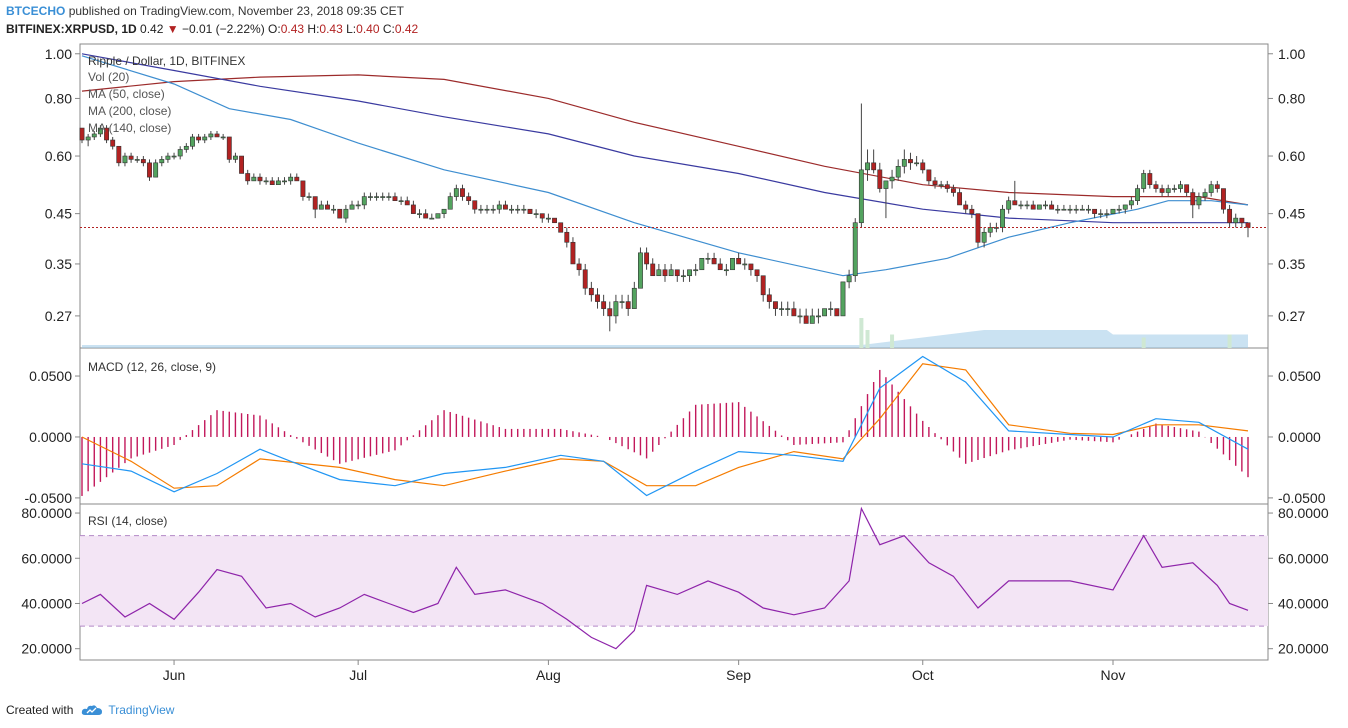 The height and width of the screenshot is (728, 1348). What do you see at coordinates (1299, 376) in the screenshot?
I see `macd-axis-label-right: 0.0500` at bounding box center [1299, 376].